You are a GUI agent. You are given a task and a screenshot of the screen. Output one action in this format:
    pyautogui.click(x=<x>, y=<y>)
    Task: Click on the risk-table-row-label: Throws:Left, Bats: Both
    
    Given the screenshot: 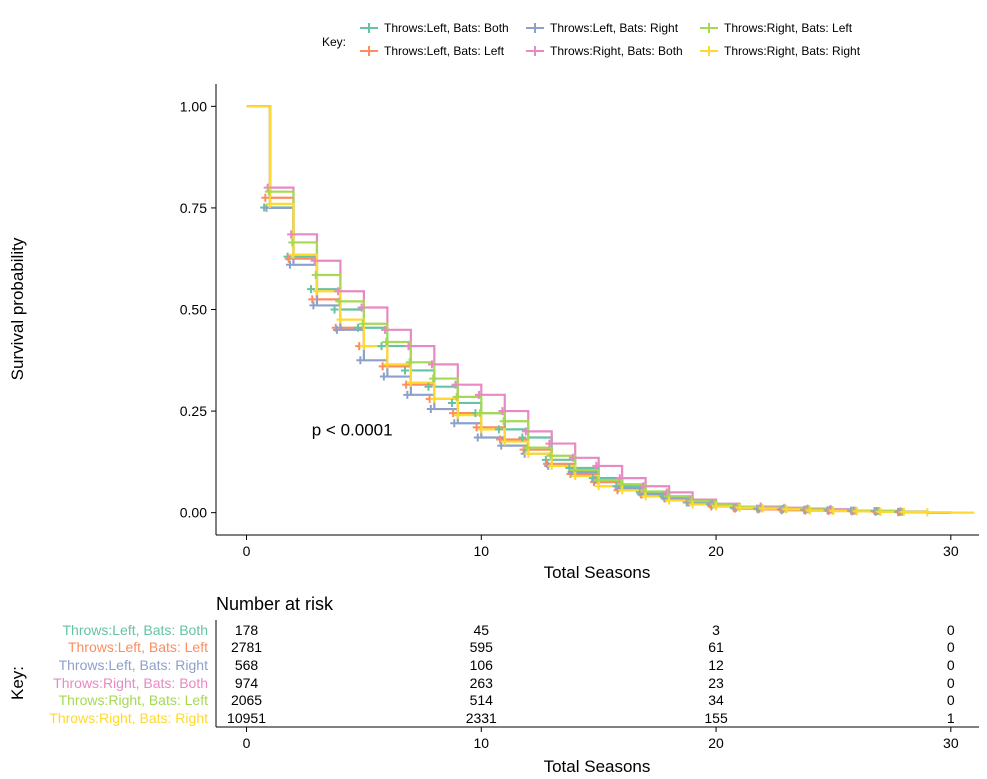 What is the action you would take?
    pyautogui.click(x=135, y=630)
    